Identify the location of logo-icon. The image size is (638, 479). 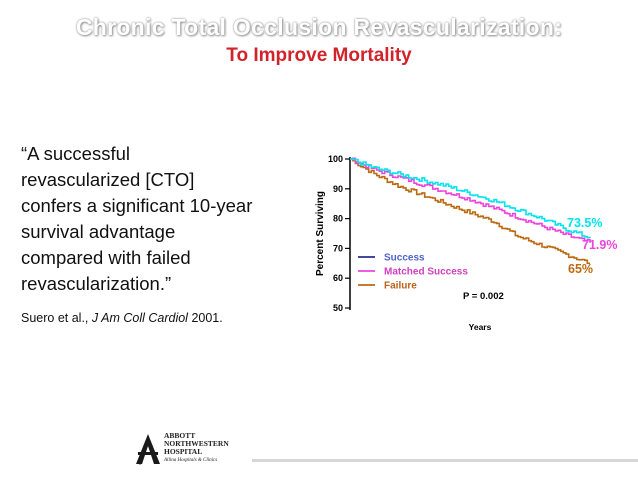
(148, 449).